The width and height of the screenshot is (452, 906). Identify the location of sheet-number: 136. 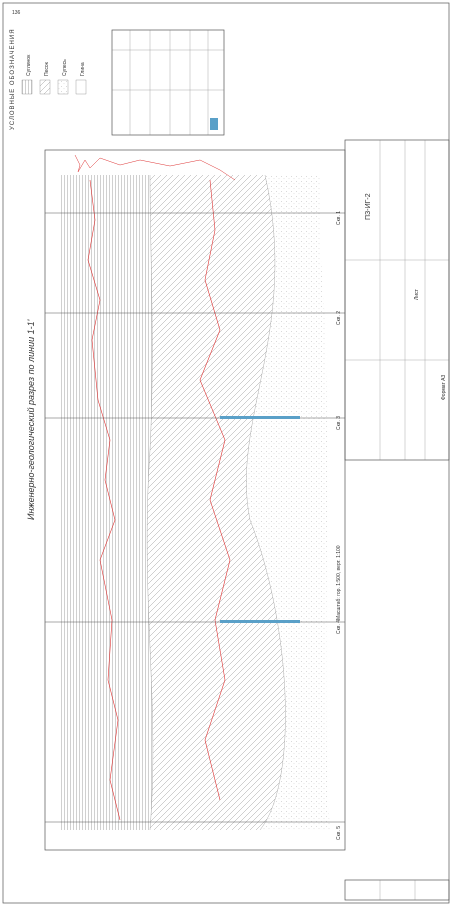
(16, 13).